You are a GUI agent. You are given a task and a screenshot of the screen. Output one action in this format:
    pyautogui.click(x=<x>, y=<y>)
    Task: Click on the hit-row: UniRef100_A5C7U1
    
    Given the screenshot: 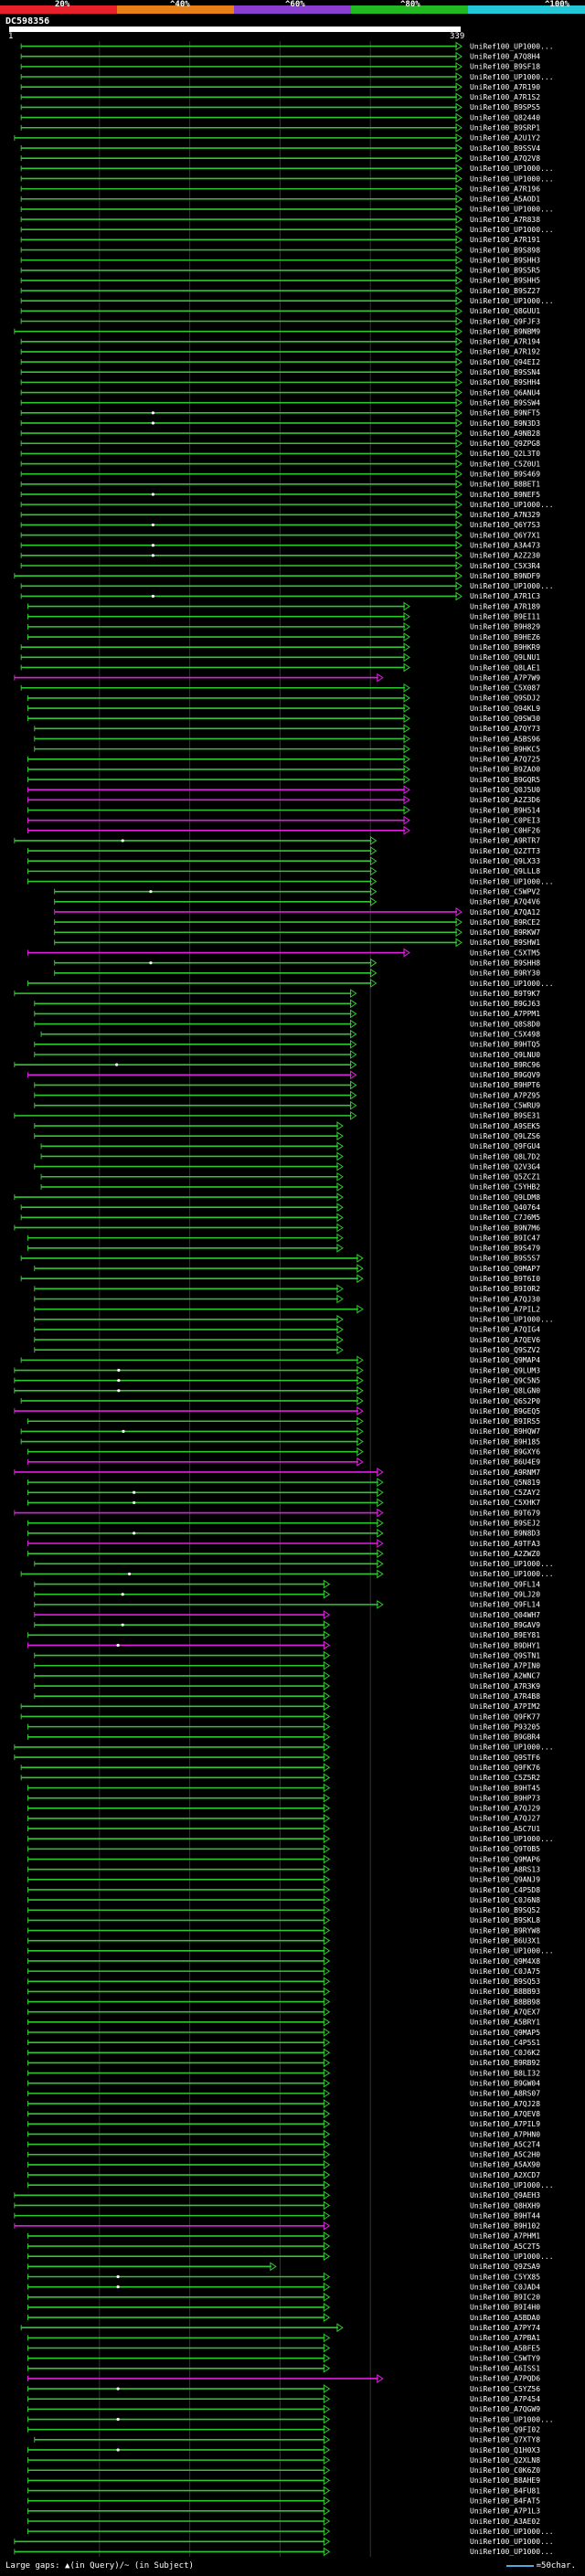 What is the action you would take?
    pyautogui.click(x=284, y=1829)
    